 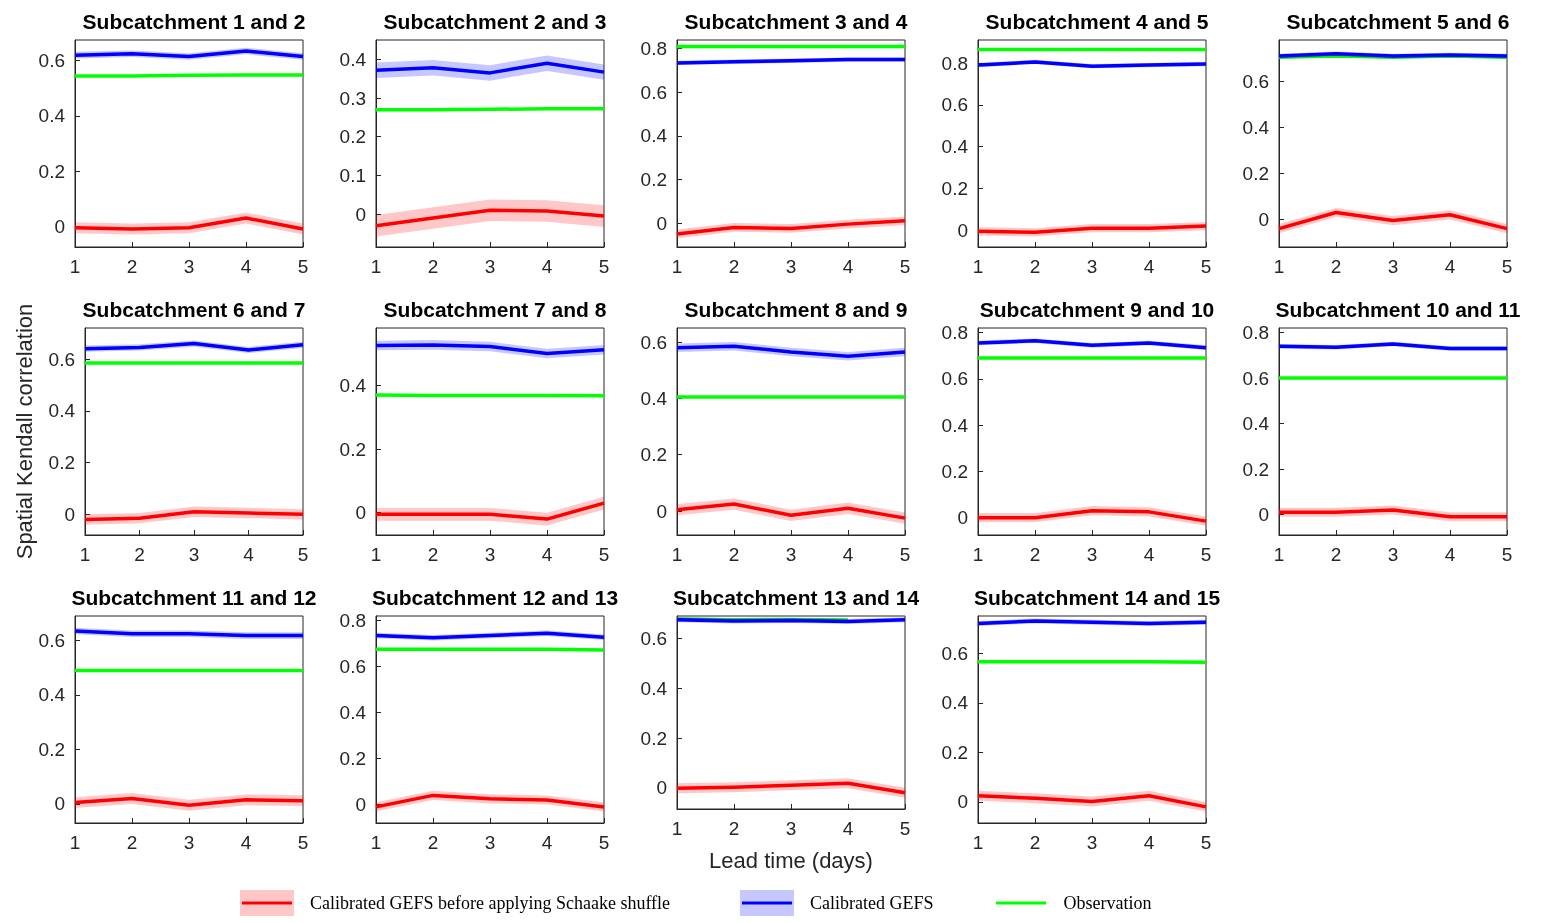 What do you see at coordinates (24, 431) in the screenshot?
I see `y-axis-title: Spatial Kendall correlation` at bounding box center [24, 431].